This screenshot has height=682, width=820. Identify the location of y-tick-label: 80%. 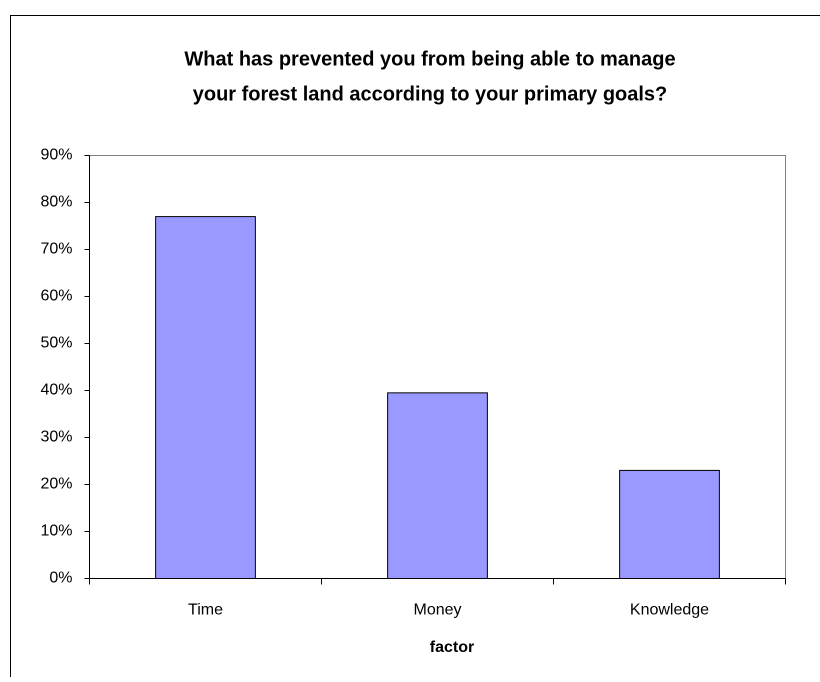
(56, 202).